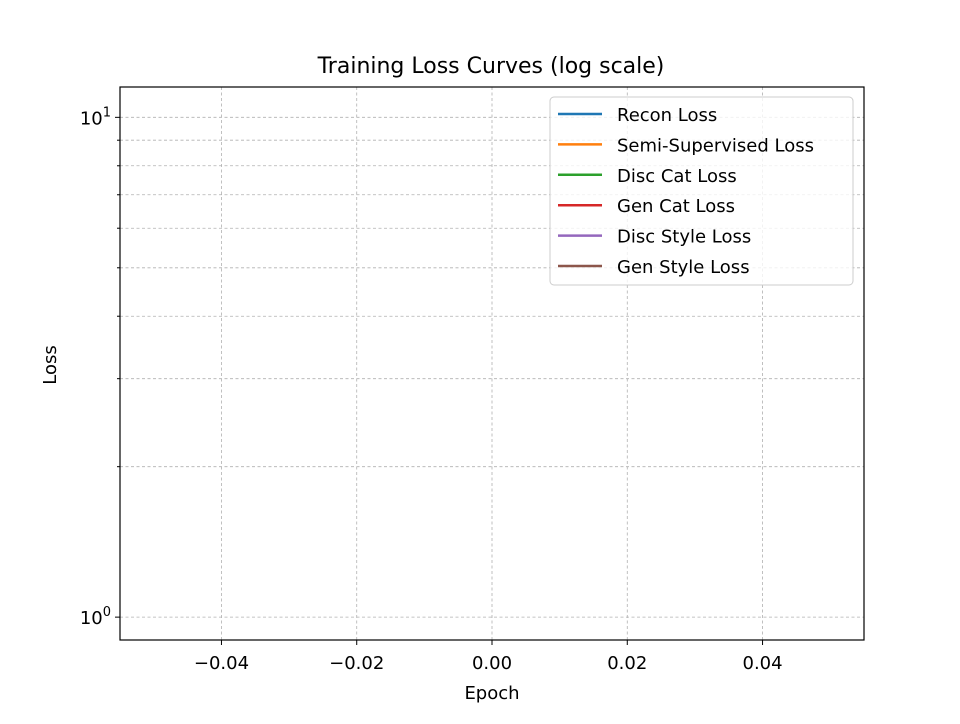 This screenshot has width=960, height=724. What do you see at coordinates (50, 364) in the screenshot?
I see `y-axis-label: Loss` at bounding box center [50, 364].